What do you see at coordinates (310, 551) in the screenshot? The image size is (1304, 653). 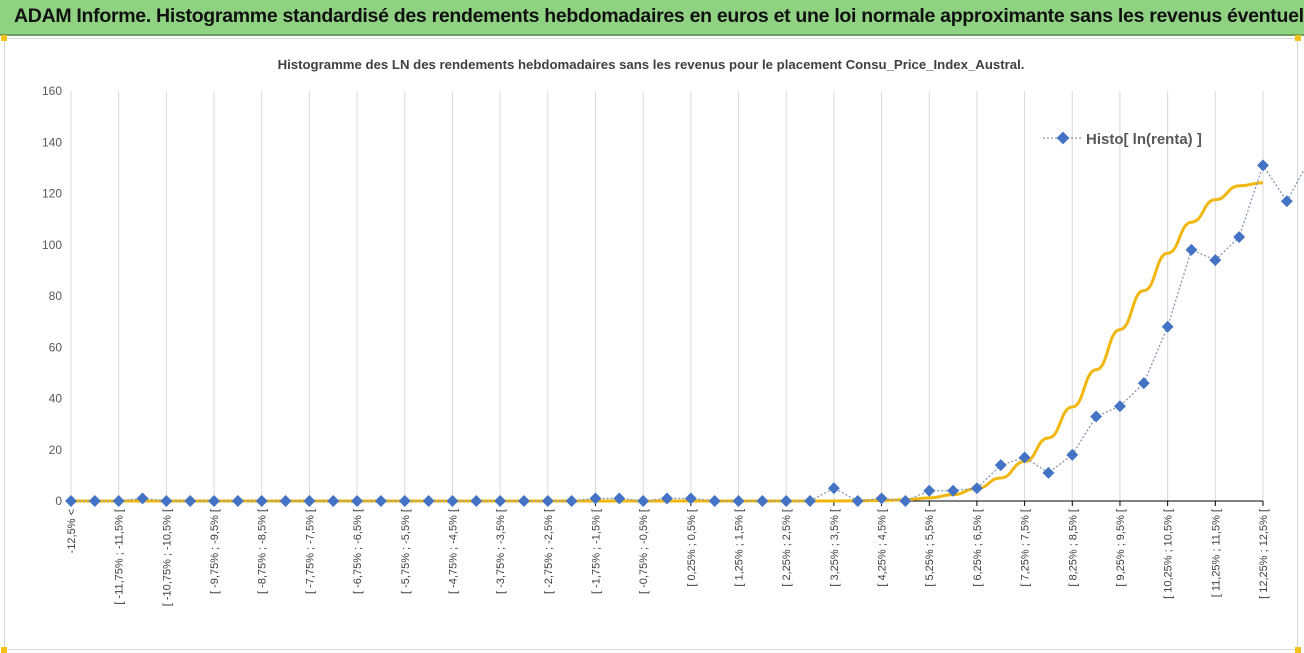 I see `x-tick-label: [ -7,75% ; -7,5% [` at bounding box center [310, 551].